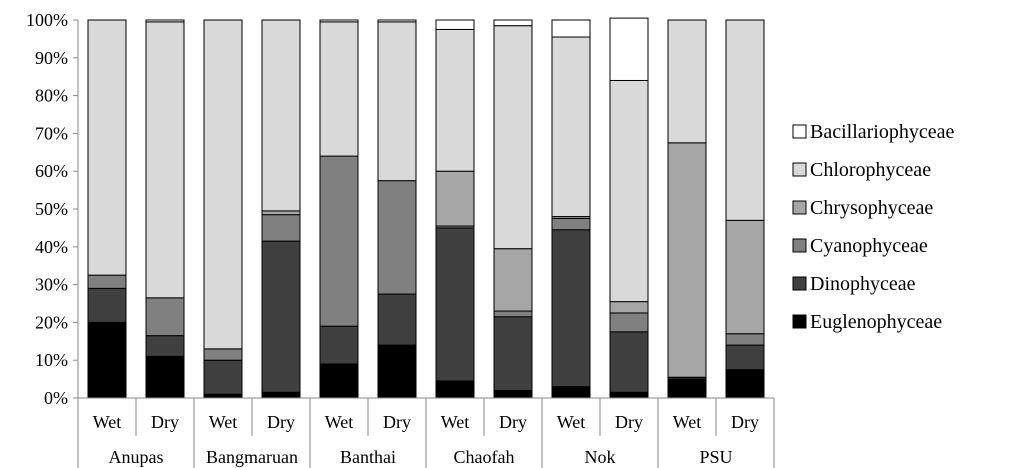 This screenshot has height=468, width=1013. Describe the element at coordinates (107, 281) in the screenshot. I see `bar-segment-cyanophyceae-anupas-wet` at that location.